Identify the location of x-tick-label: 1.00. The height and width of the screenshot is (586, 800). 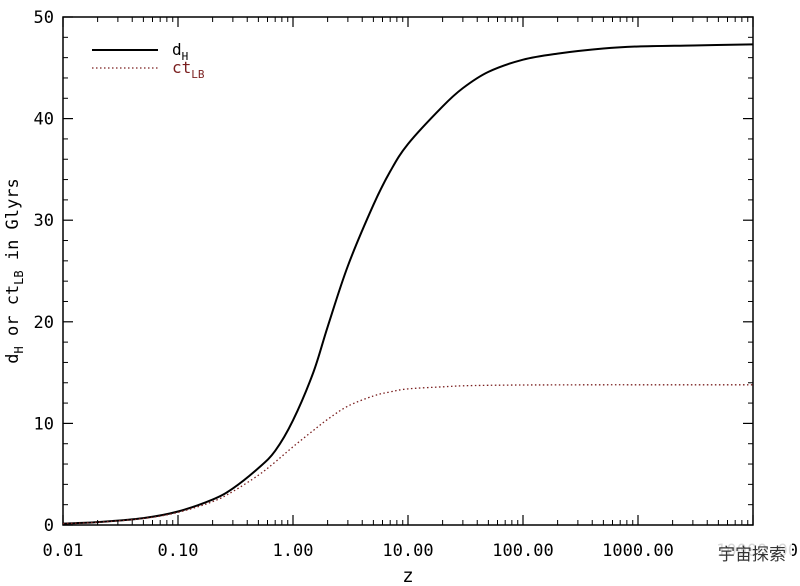
(293, 551).